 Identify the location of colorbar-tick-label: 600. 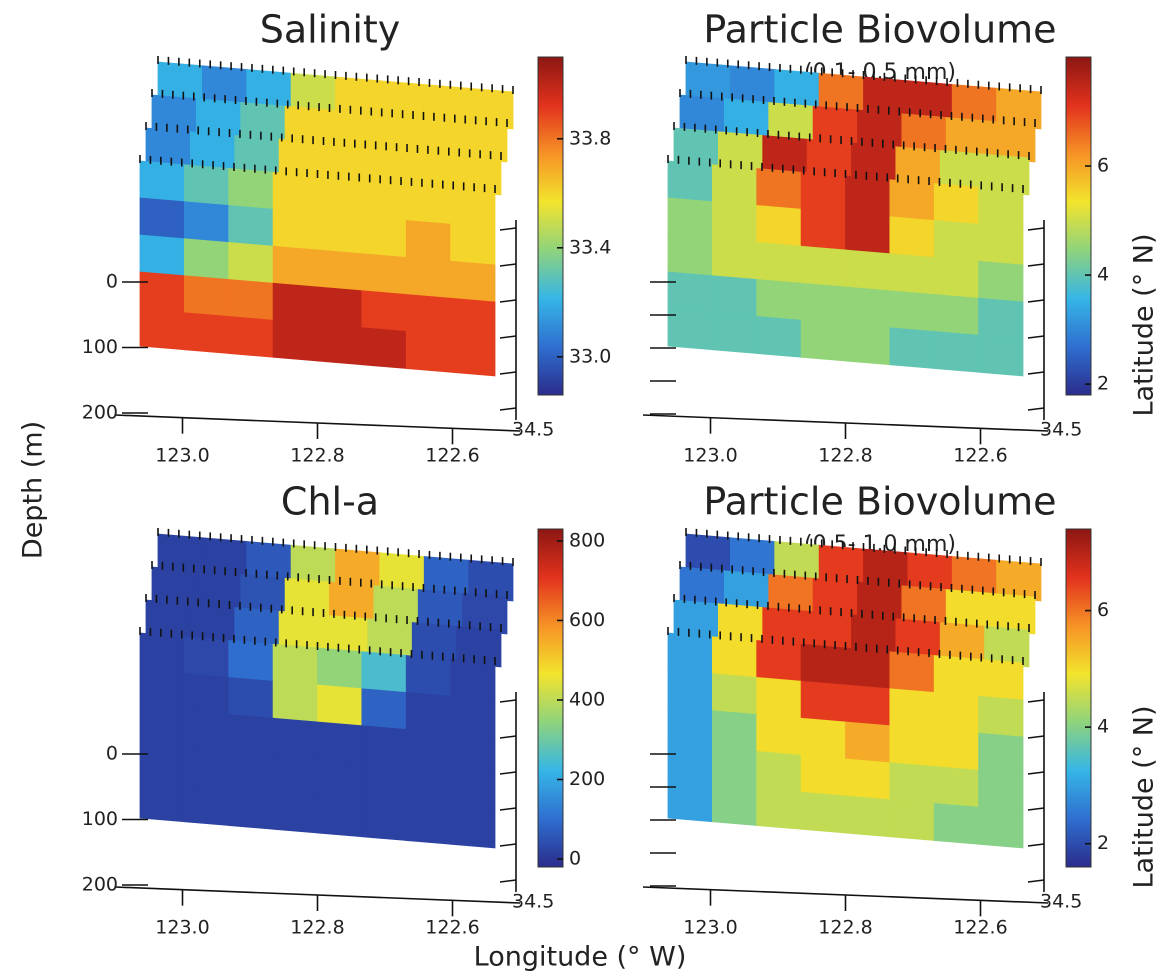
(587, 620).